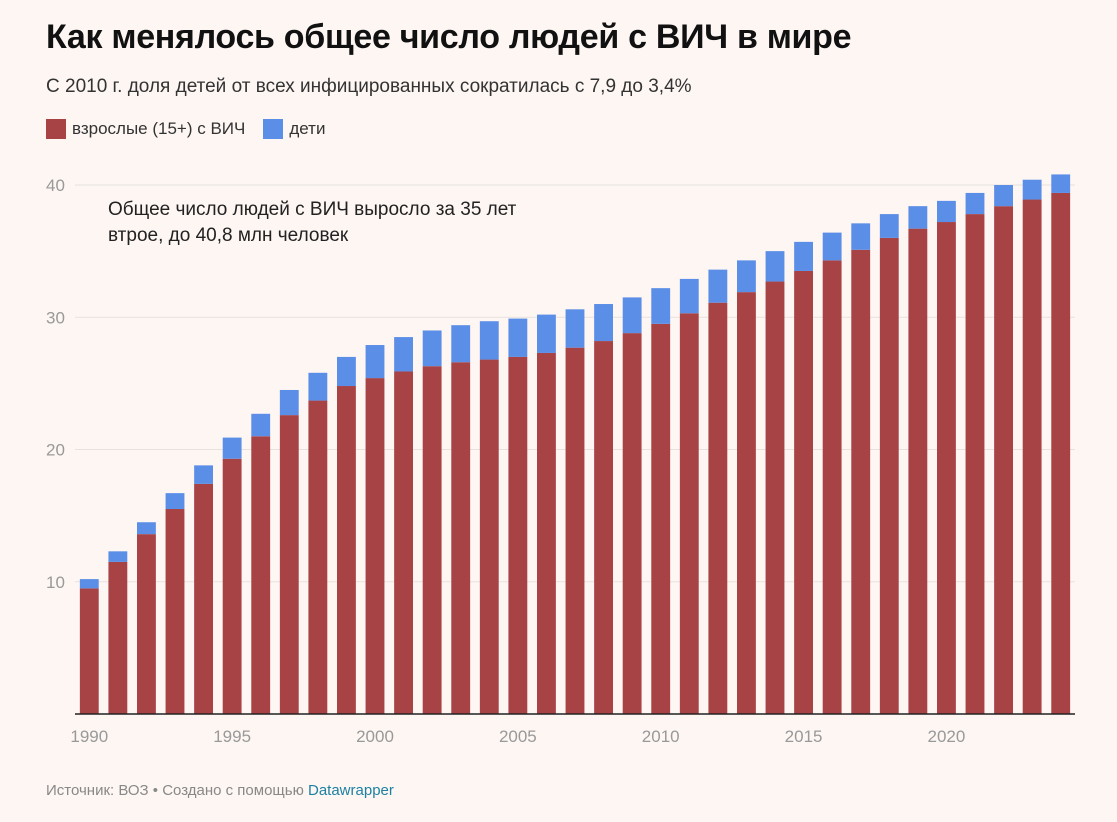 This screenshot has height=822, width=1117. I want to click on bar-adults-2015, so click(803, 492).